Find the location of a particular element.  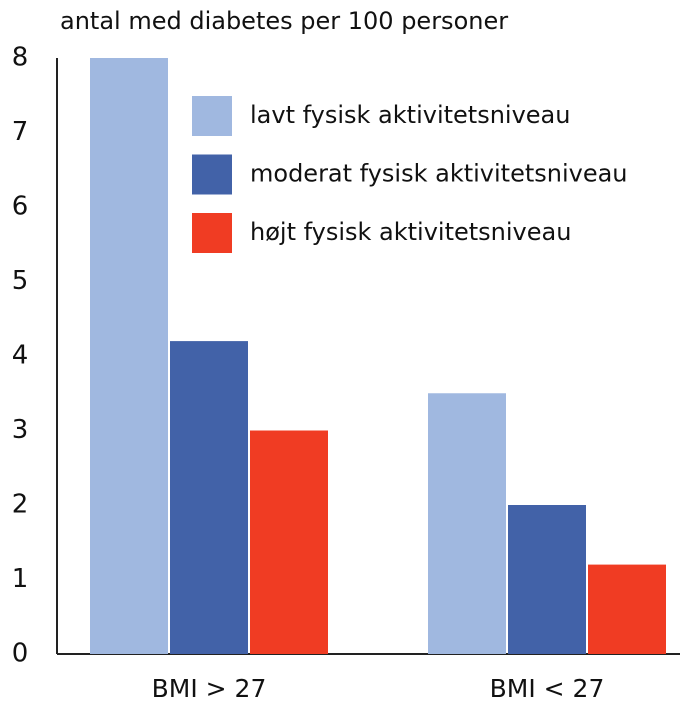

chart-title: antal med diabetes per 100 personer is located at coordinates (284, 21).